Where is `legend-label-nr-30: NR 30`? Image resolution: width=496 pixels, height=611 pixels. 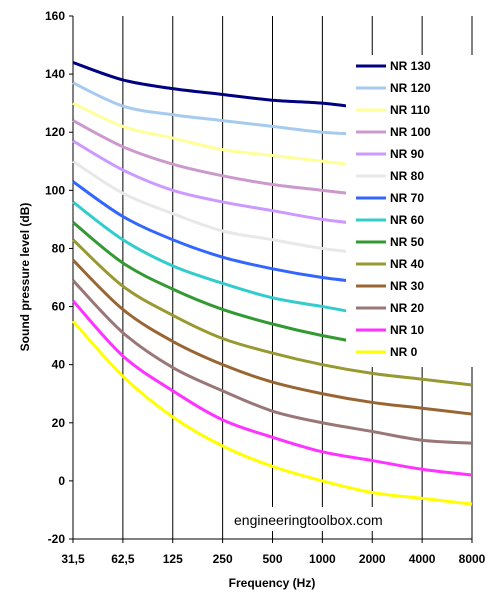
legend-label-nr-30: NR 30 is located at coordinates (407, 286).